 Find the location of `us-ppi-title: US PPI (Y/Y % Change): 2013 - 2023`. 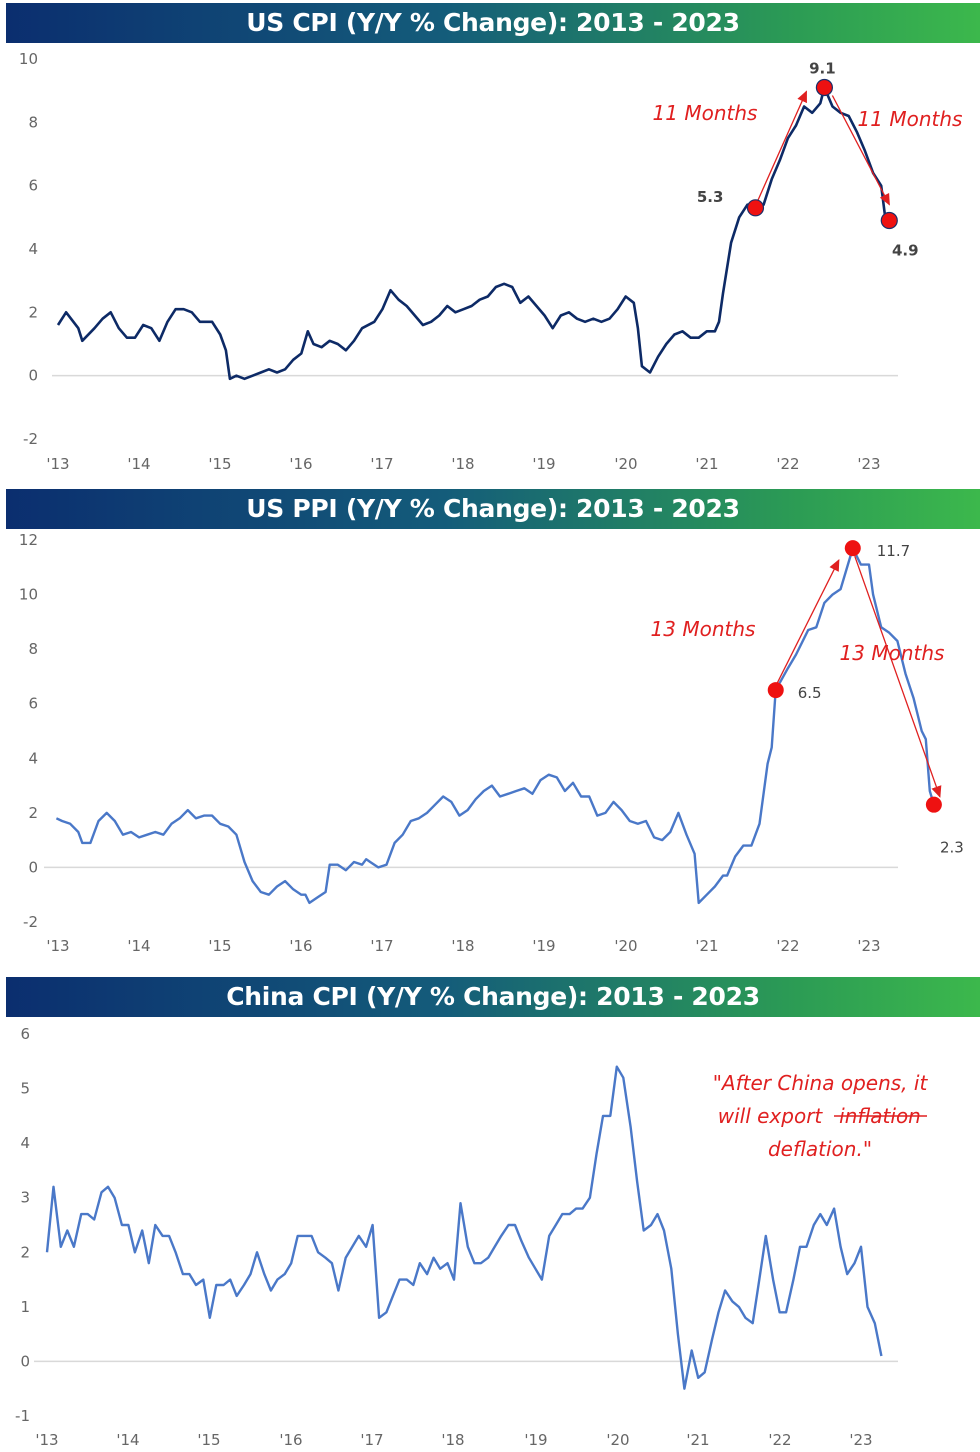

us-ppi-title: US PPI (Y/Y % Change): 2013 - 2023 is located at coordinates (493, 509).